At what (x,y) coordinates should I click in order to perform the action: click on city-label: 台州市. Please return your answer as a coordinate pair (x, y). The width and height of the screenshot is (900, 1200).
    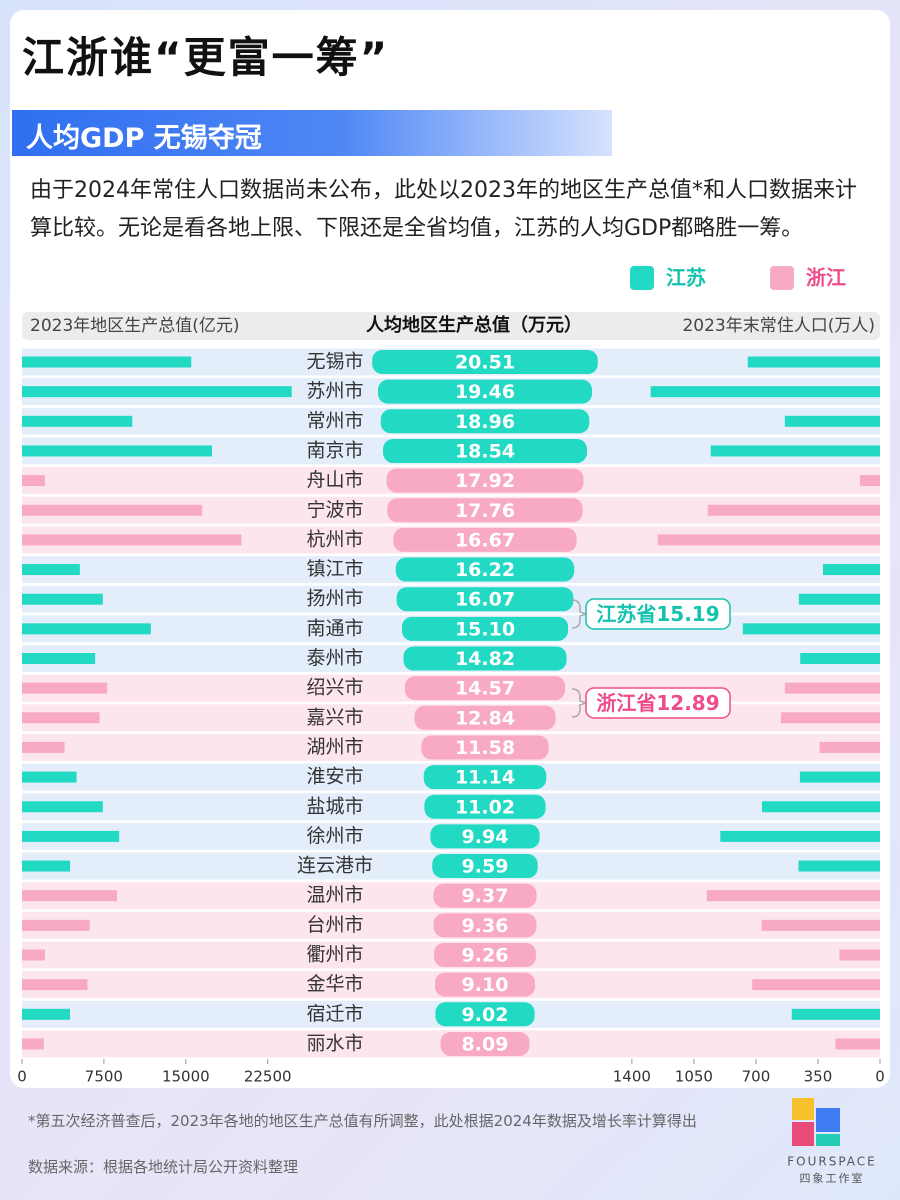
    Looking at the image, I should click on (334, 925).